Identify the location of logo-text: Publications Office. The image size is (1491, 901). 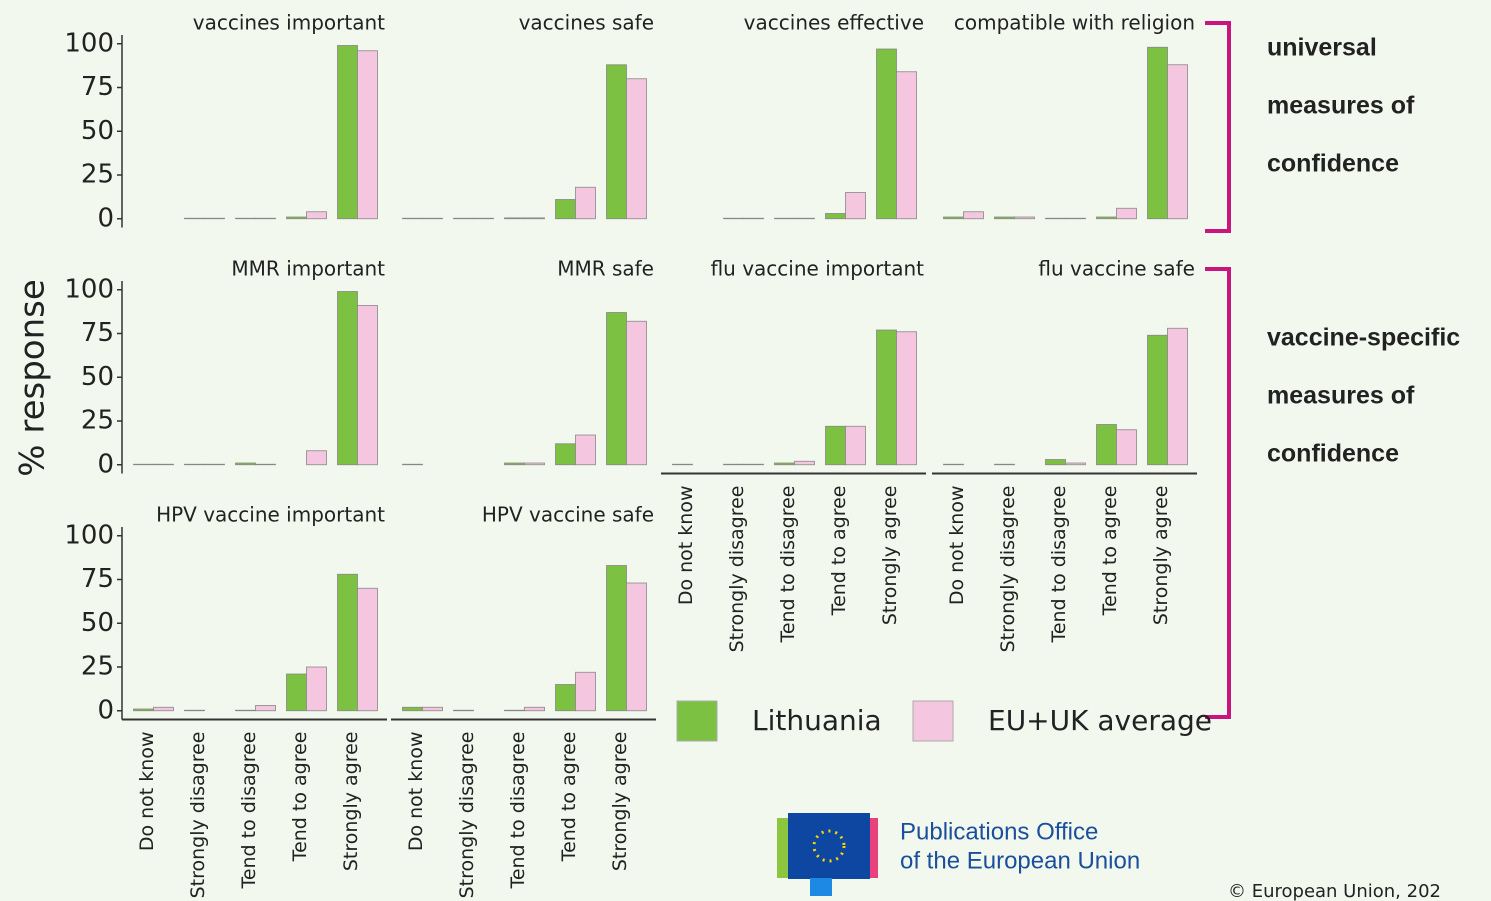
(999, 831).